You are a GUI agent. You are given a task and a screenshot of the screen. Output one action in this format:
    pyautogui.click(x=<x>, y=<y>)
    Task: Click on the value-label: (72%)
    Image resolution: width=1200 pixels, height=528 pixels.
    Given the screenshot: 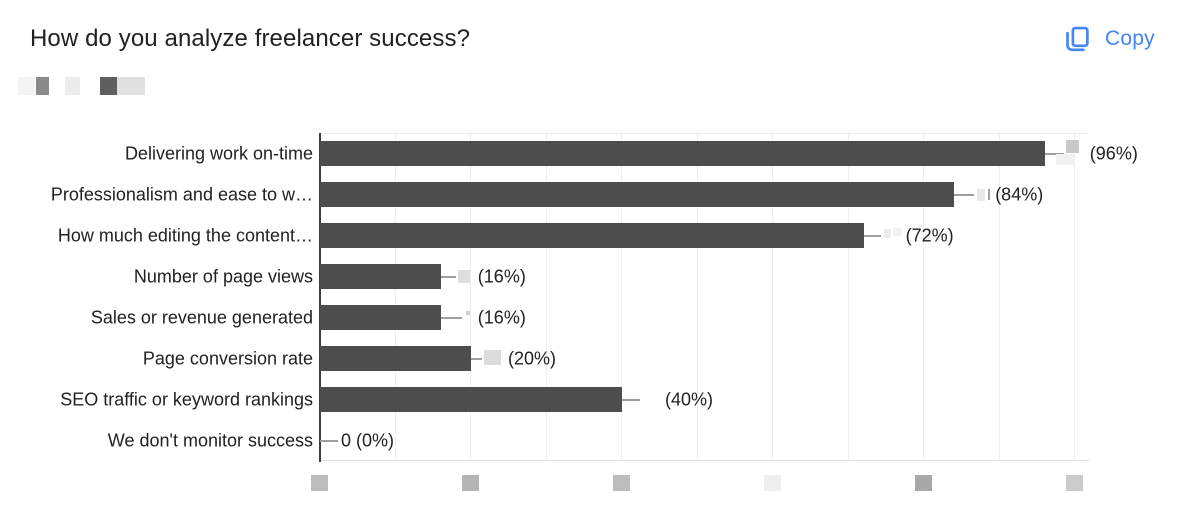 What is the action you would take?
    pyautogui.click(x=929, y=235)
    